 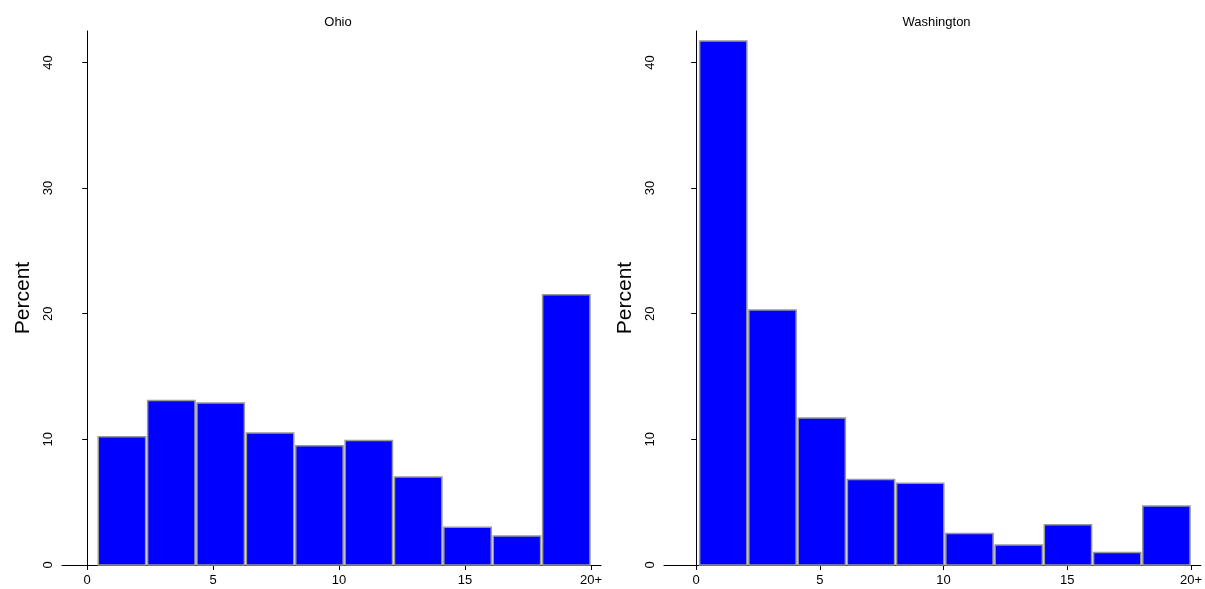 What do you see at coordinates (338, 21) in the screenshot?
I see `chart-title: Ohio` at bounding box center [338, 21].